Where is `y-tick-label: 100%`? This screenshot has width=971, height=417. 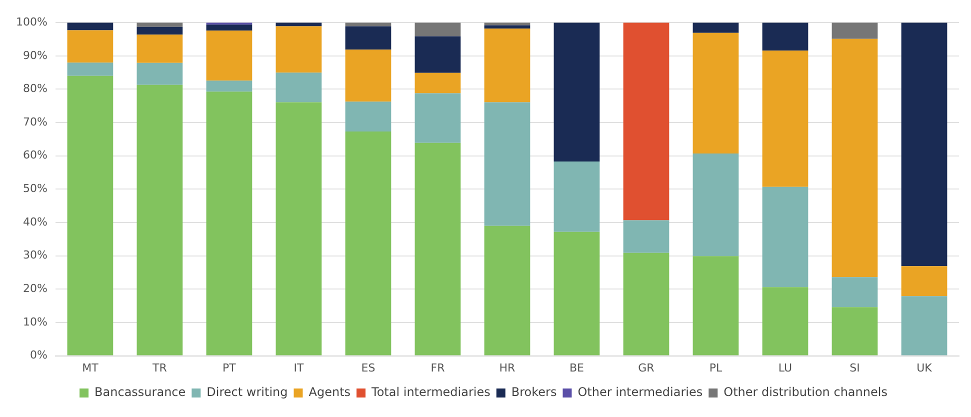
y-tick-label: 100% is located at coordinates (32, 21).